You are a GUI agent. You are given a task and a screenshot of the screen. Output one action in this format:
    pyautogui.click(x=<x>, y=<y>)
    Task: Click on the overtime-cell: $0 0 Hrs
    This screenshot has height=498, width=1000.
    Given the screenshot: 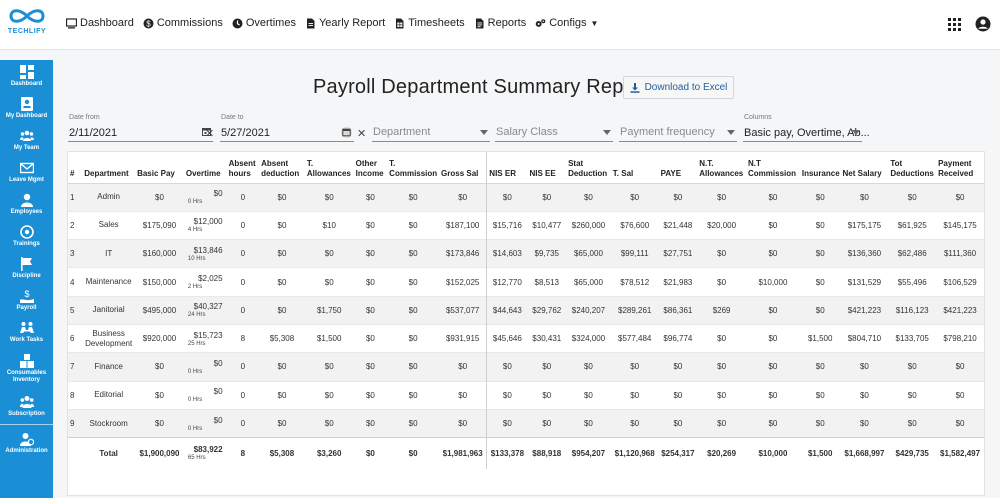 What is the action you would take?
    pyautogui.click(x=205, y=395)
    